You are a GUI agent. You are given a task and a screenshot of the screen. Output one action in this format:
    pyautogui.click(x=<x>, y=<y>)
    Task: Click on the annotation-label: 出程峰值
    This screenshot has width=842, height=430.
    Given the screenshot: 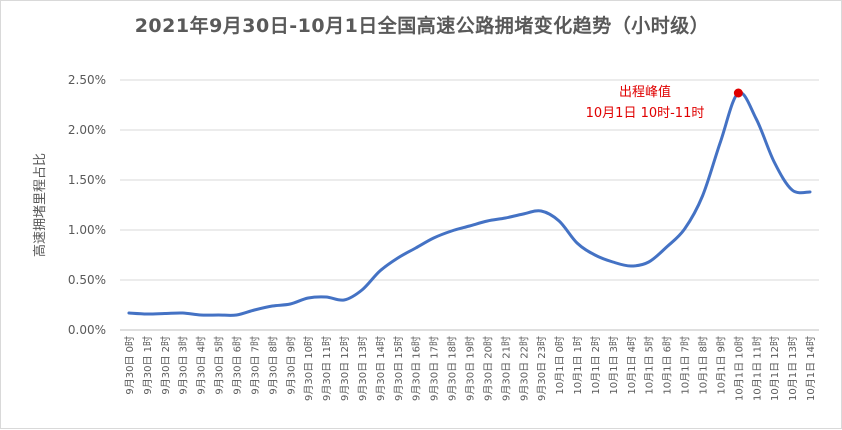 What is the action you would take?
    pyautogui.click(x=645, y=92)
    